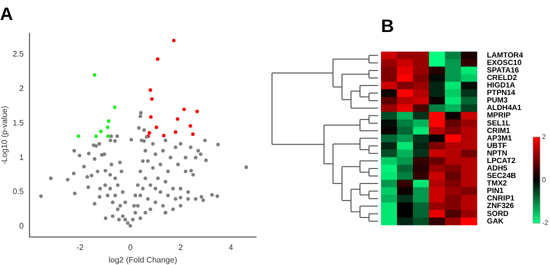 This screenshot has height=265, width=550. Describe the element at coordinates (6, 14) in the screenshot. I see `chart-title: A` at that location.